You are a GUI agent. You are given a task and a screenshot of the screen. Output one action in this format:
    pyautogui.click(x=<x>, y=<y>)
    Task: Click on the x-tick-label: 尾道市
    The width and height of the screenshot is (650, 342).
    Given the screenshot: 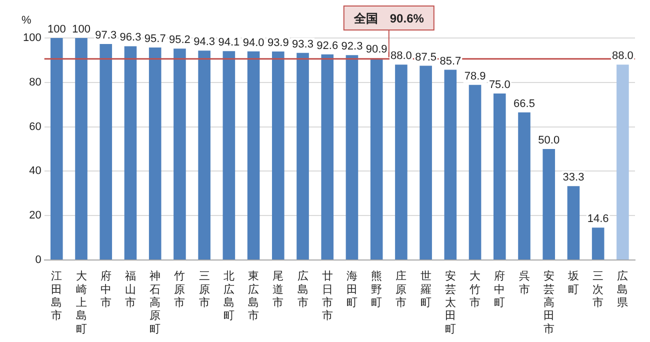 What is the action you would take?
    pyautogui.click(x=278, y=290)
    